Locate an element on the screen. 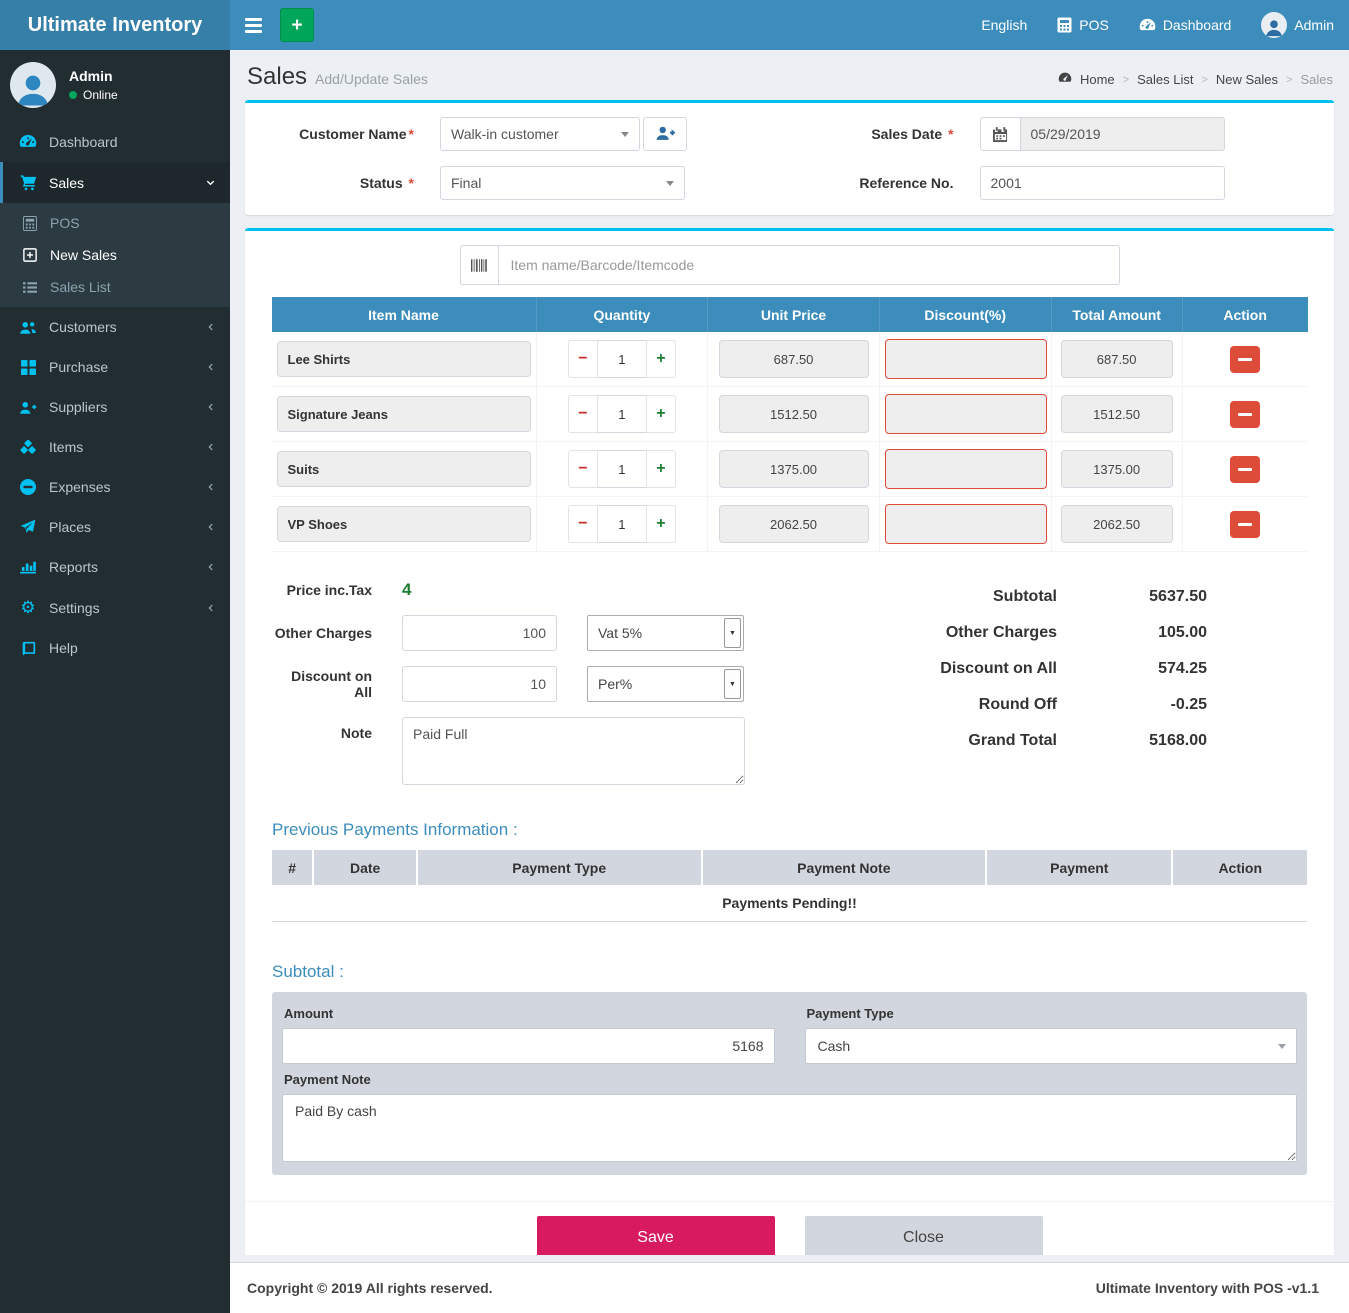 Image resolution: width=1349 pixels, height=1313 pixels. cart-icon is located at coordinates (28, 182).